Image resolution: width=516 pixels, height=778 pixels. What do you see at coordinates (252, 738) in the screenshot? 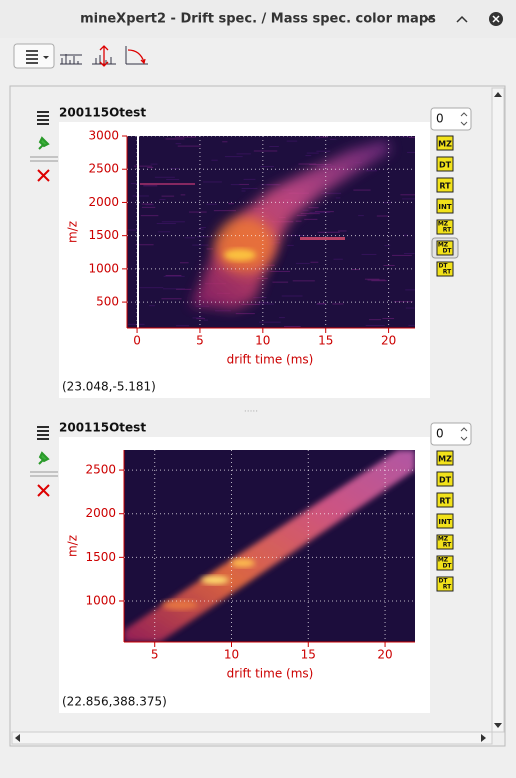
I see `horizontal-scrollbar` at bounding box center [252, 738].